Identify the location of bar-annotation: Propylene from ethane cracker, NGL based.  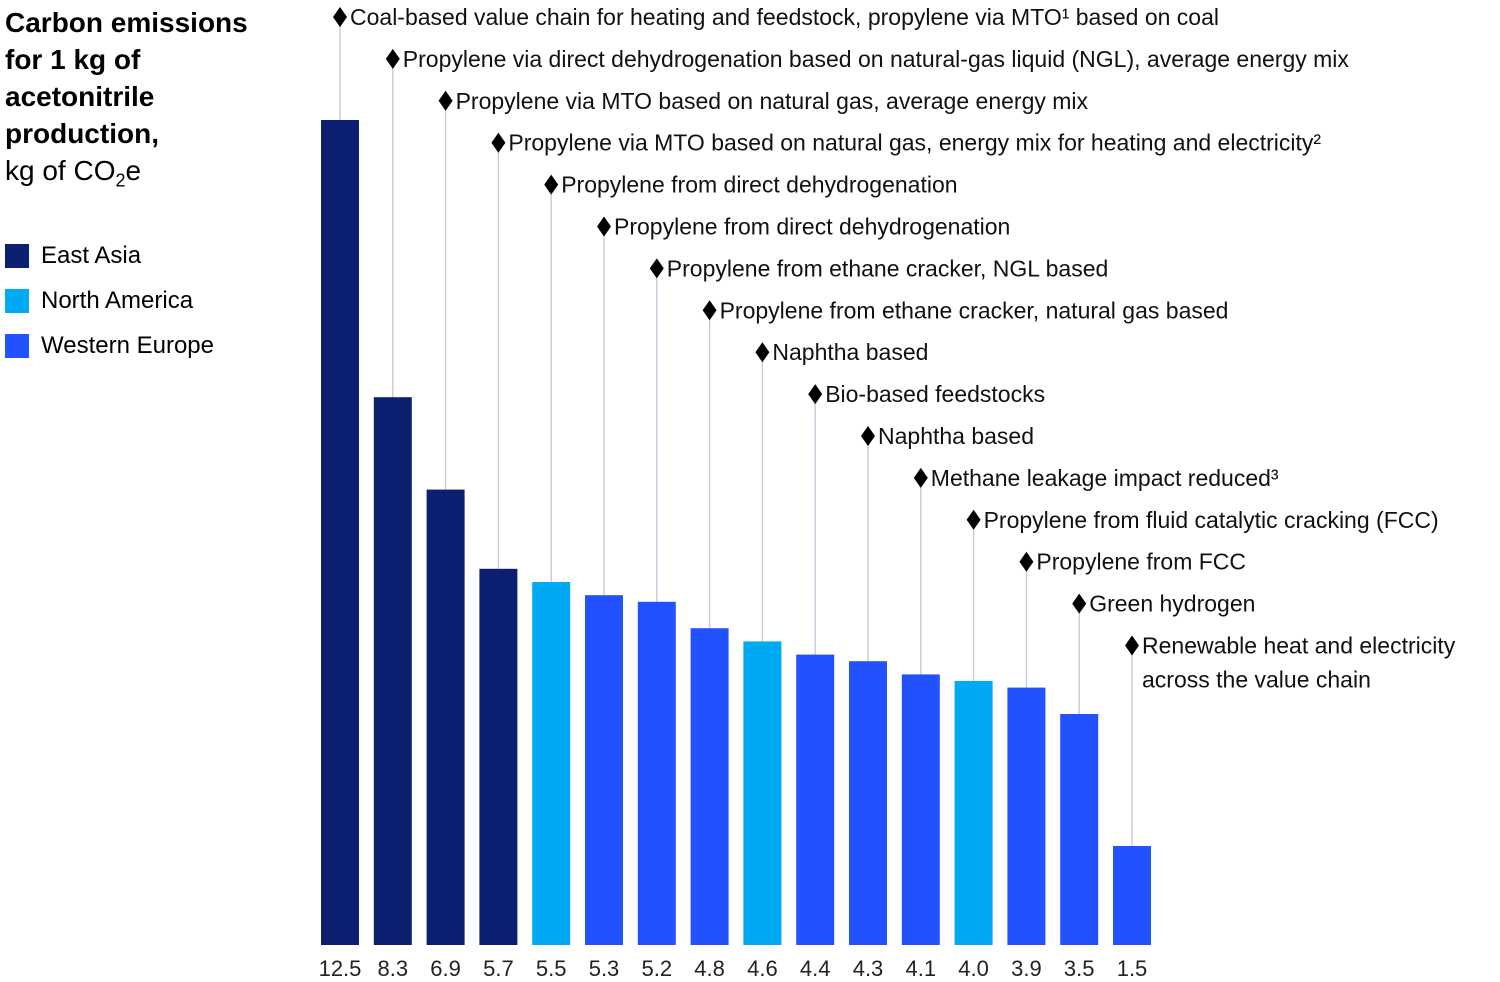
(888, 268).